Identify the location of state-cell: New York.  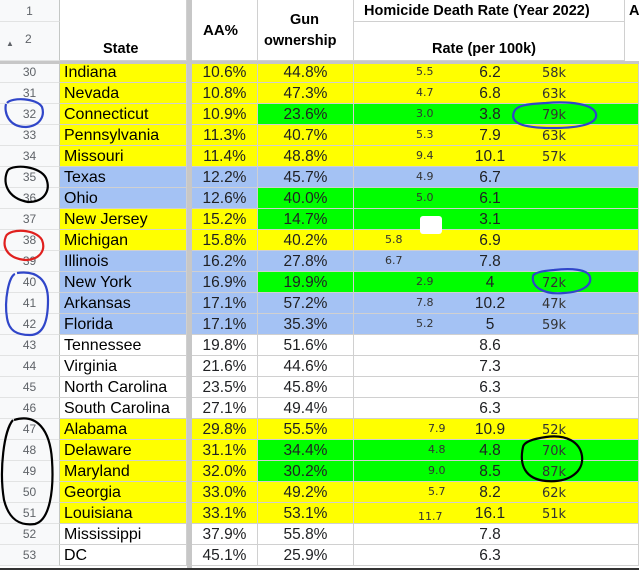
(123, 282).